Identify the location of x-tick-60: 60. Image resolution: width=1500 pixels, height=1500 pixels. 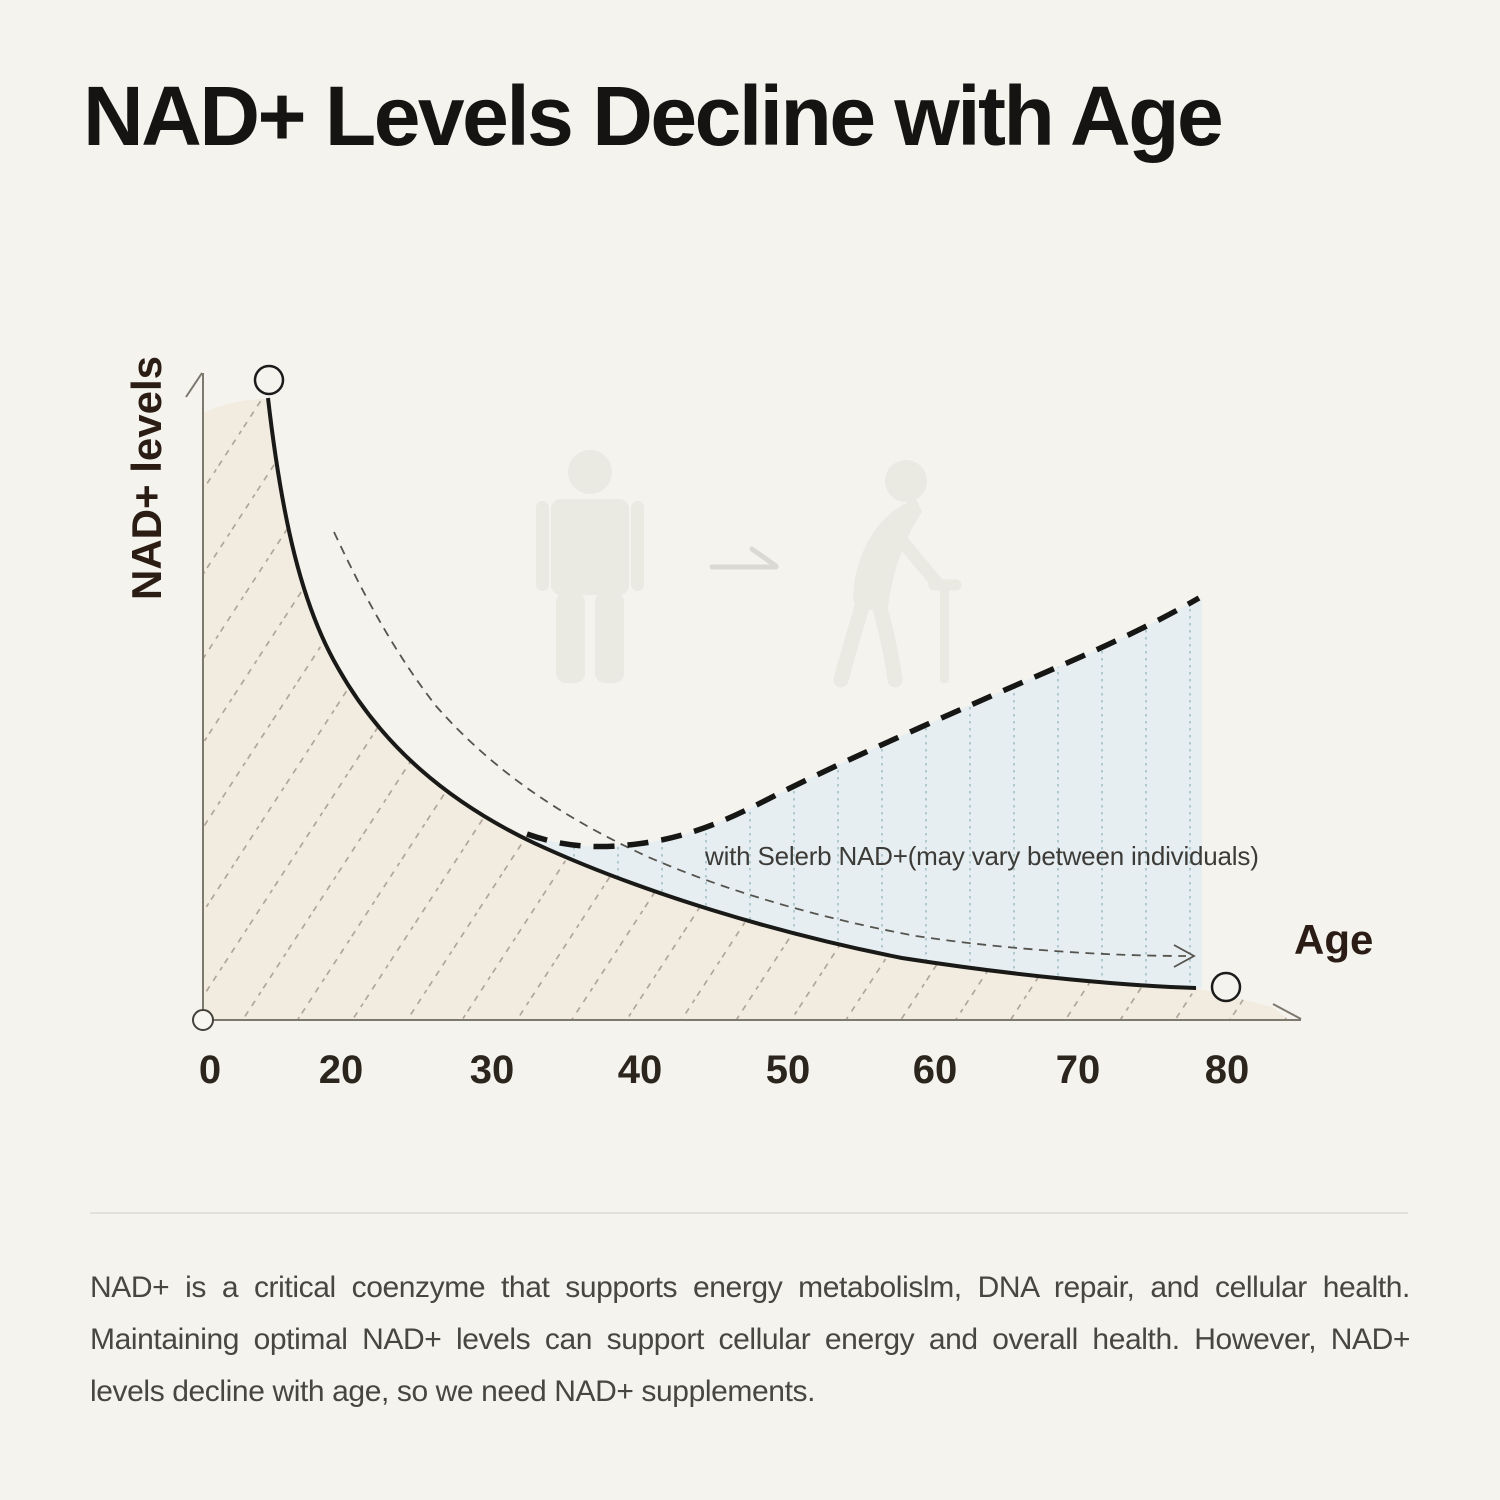
(935, 1070).